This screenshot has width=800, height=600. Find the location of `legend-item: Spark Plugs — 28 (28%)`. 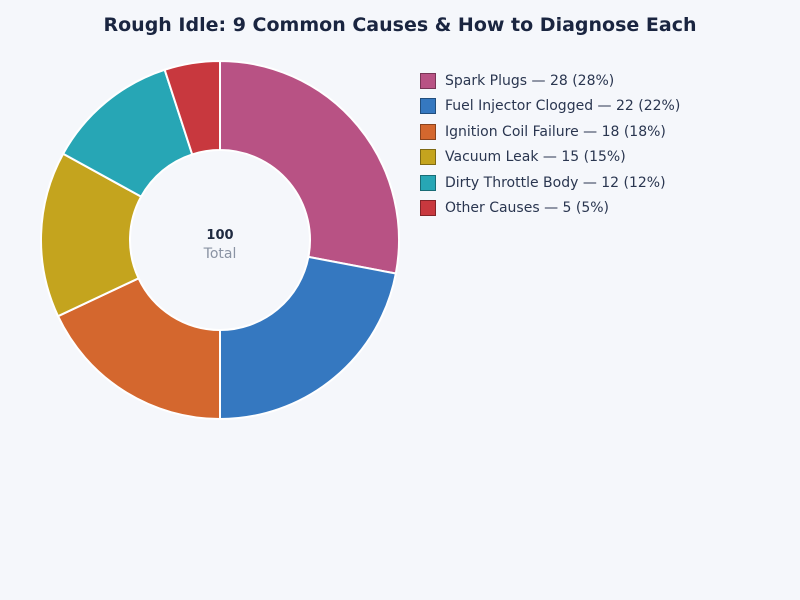

legend-item: Spark Plugs — 28 (28%) is located at coordinates (550, 81).